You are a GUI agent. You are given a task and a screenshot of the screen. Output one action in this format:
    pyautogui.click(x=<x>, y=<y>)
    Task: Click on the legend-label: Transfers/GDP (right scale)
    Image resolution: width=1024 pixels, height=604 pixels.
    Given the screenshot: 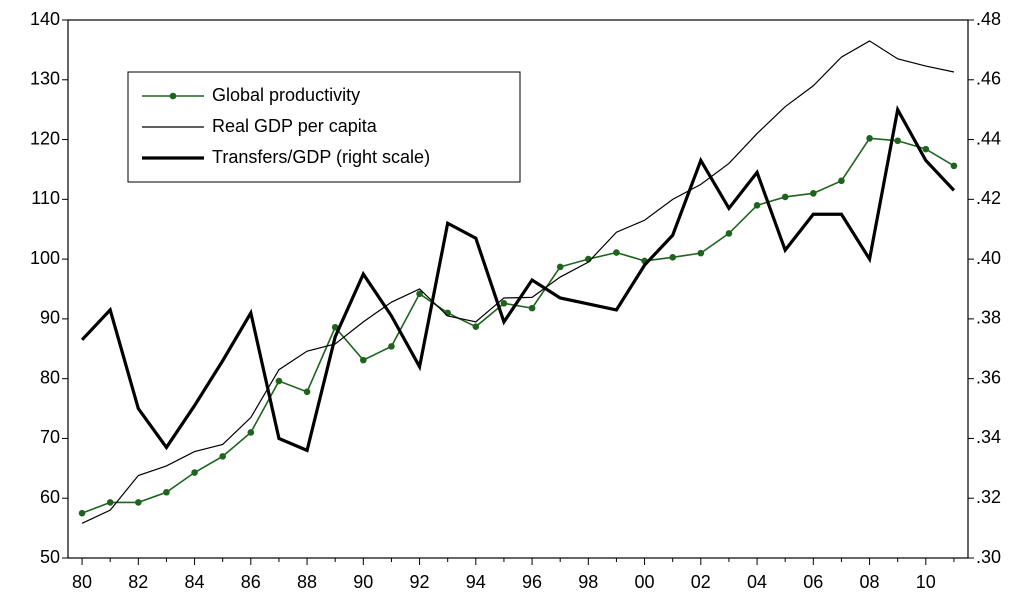 What is the action you would take?
    pyautogui.click(x=321, y=157)
    